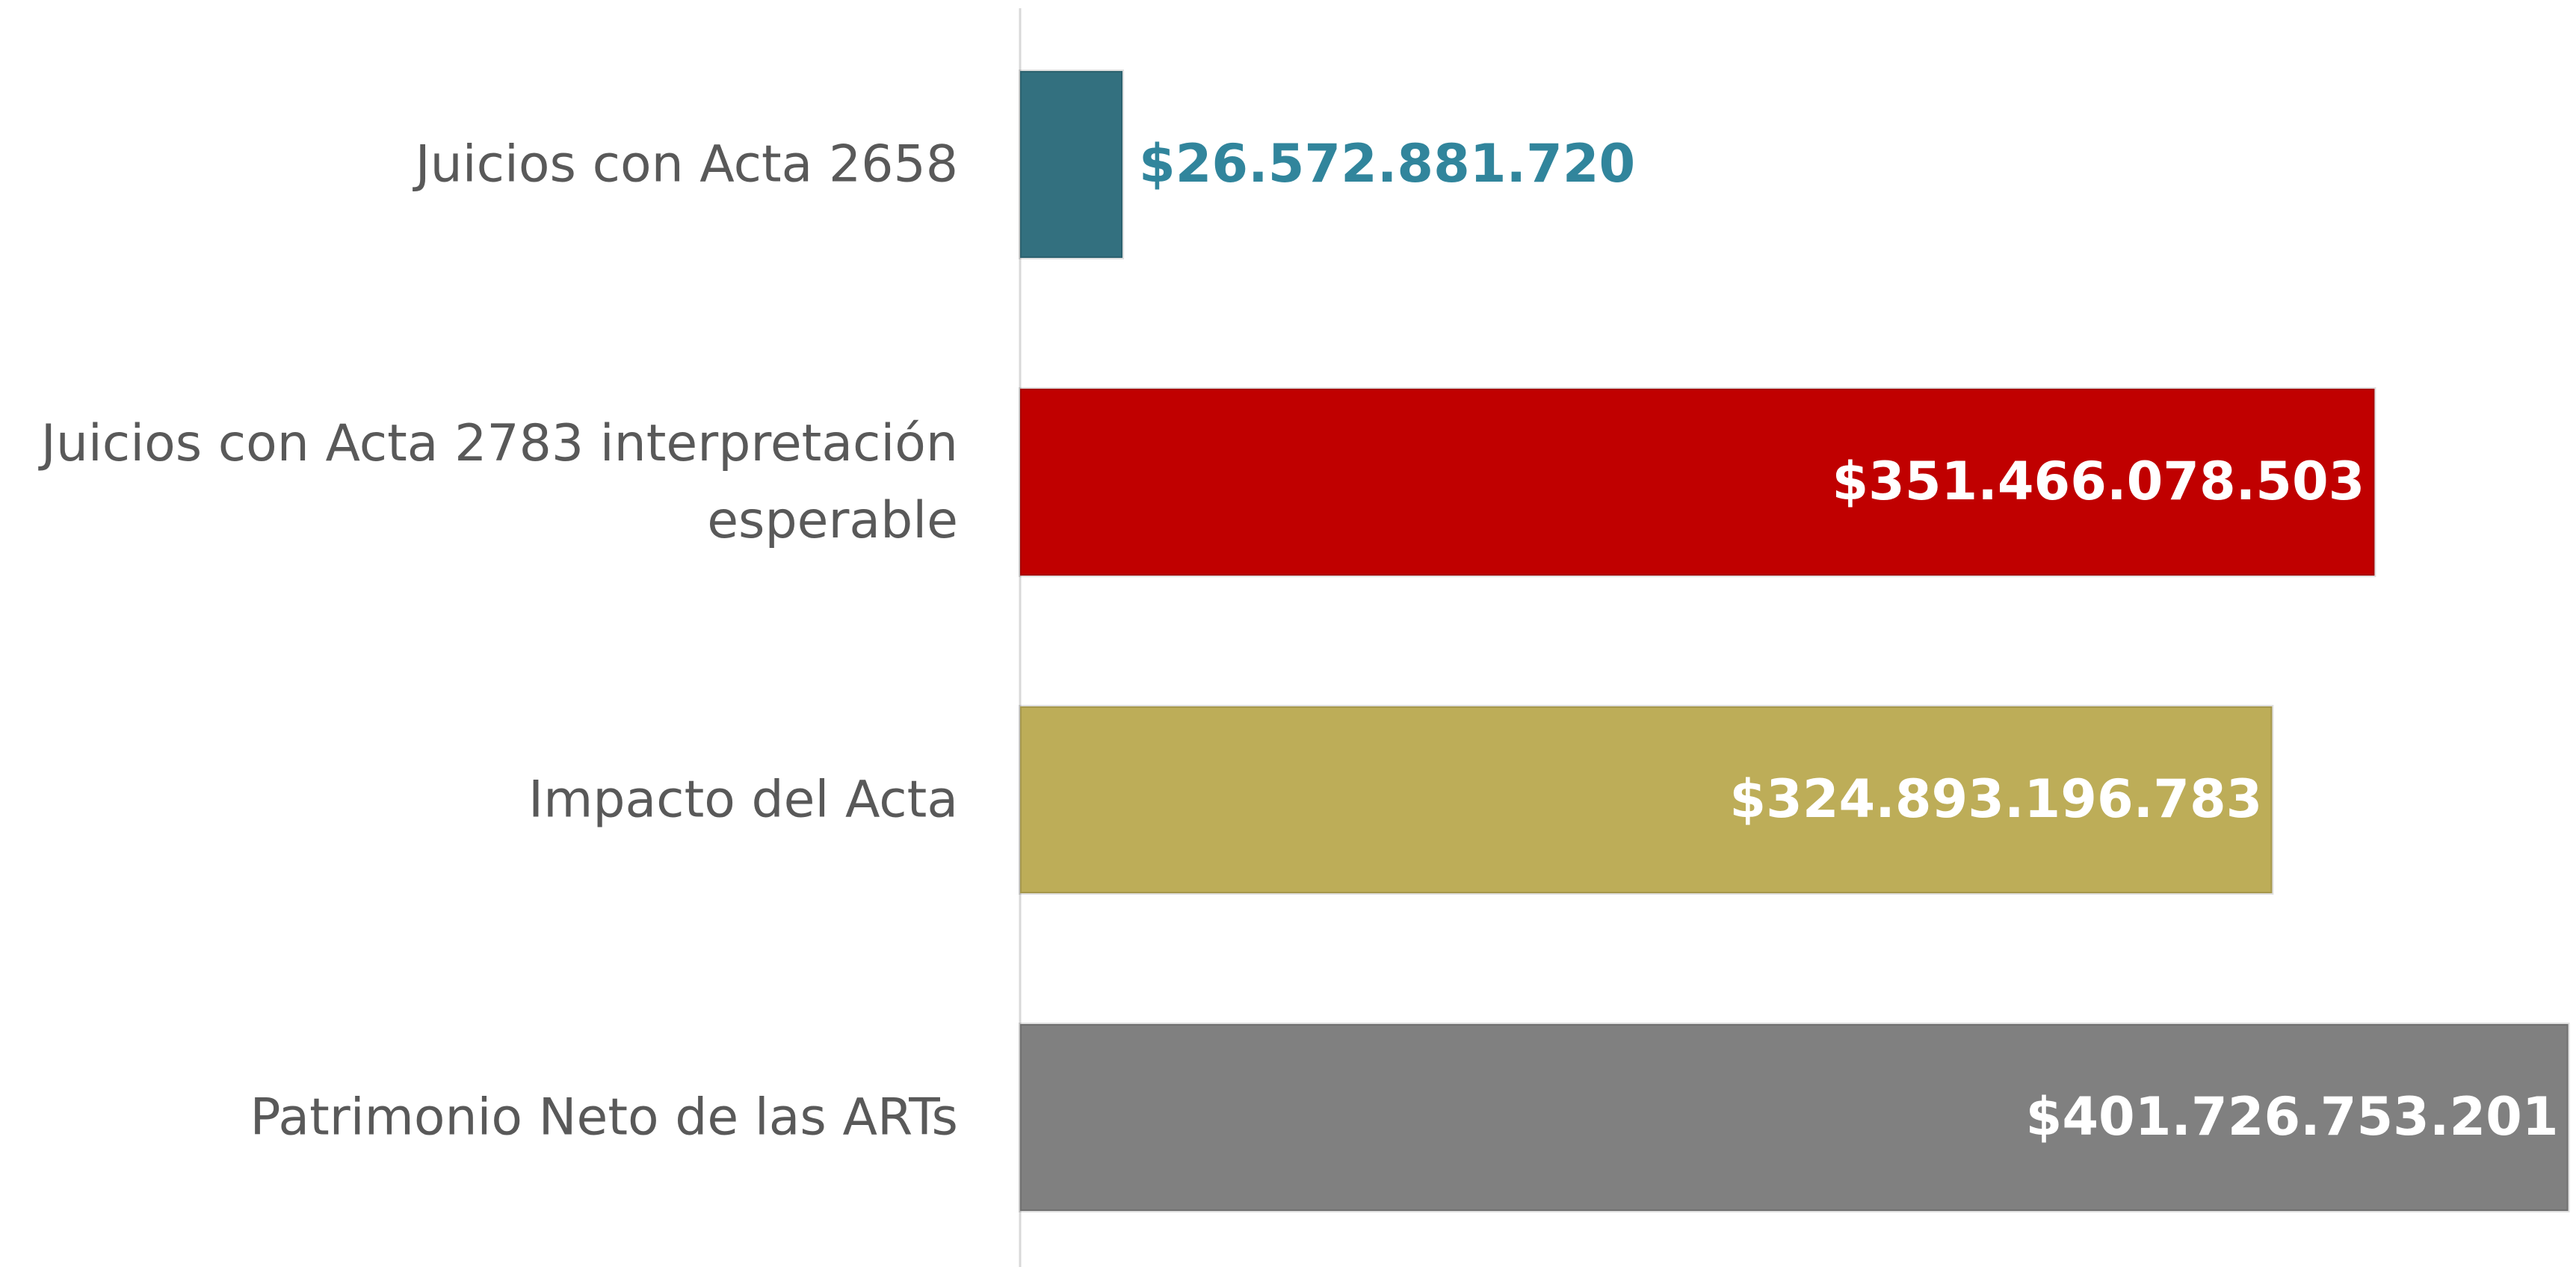 The image size is (2576, 1267). Describe the element at coordinates (1996, 799) in the screenshot. I see `value-label: $324.893.196.783` at that location.